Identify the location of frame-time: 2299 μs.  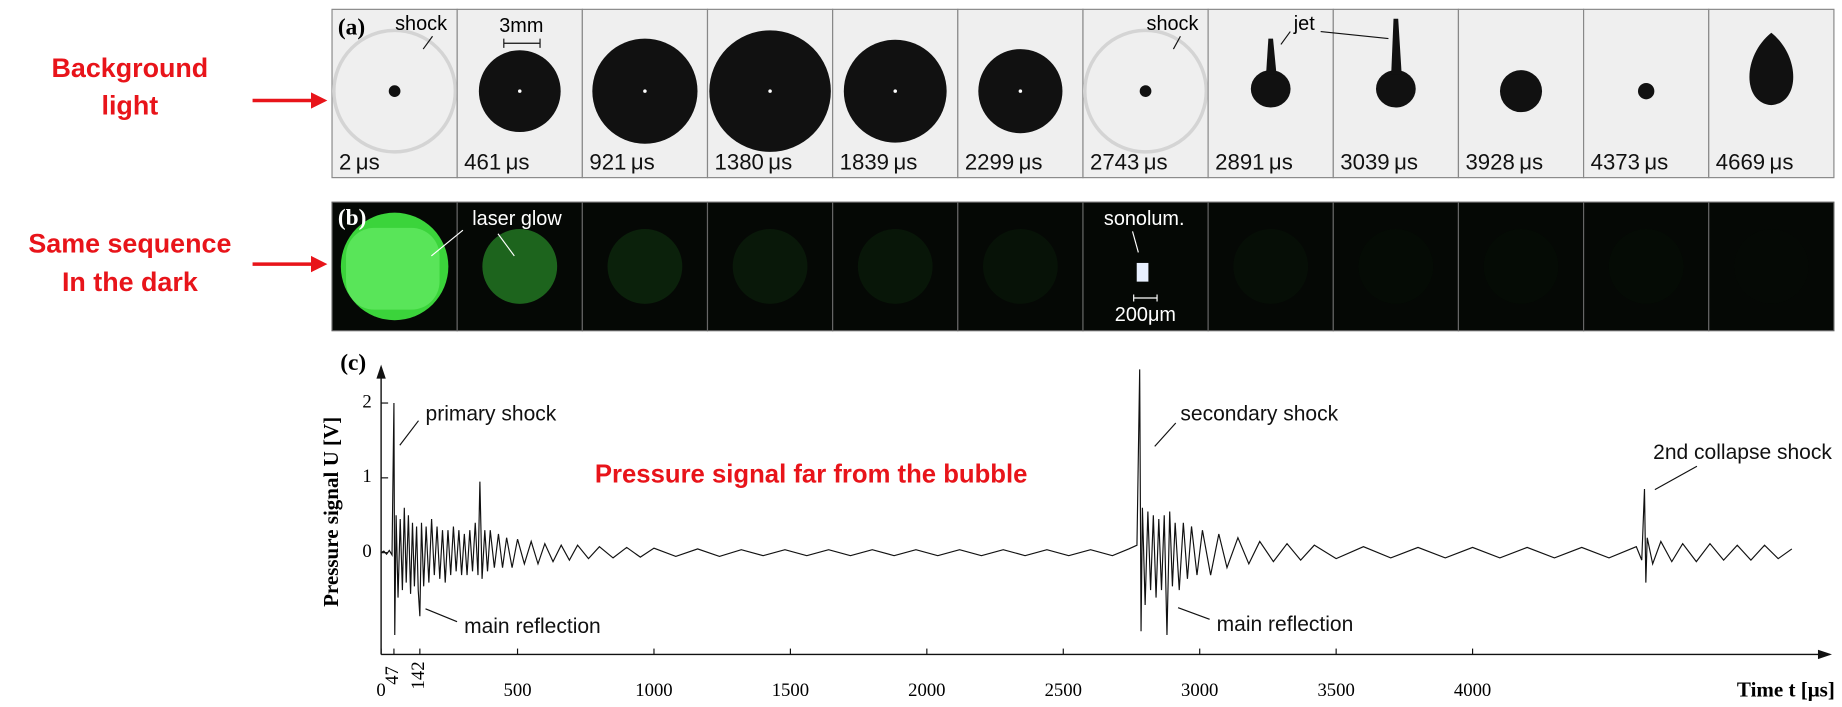
(1004, 161).